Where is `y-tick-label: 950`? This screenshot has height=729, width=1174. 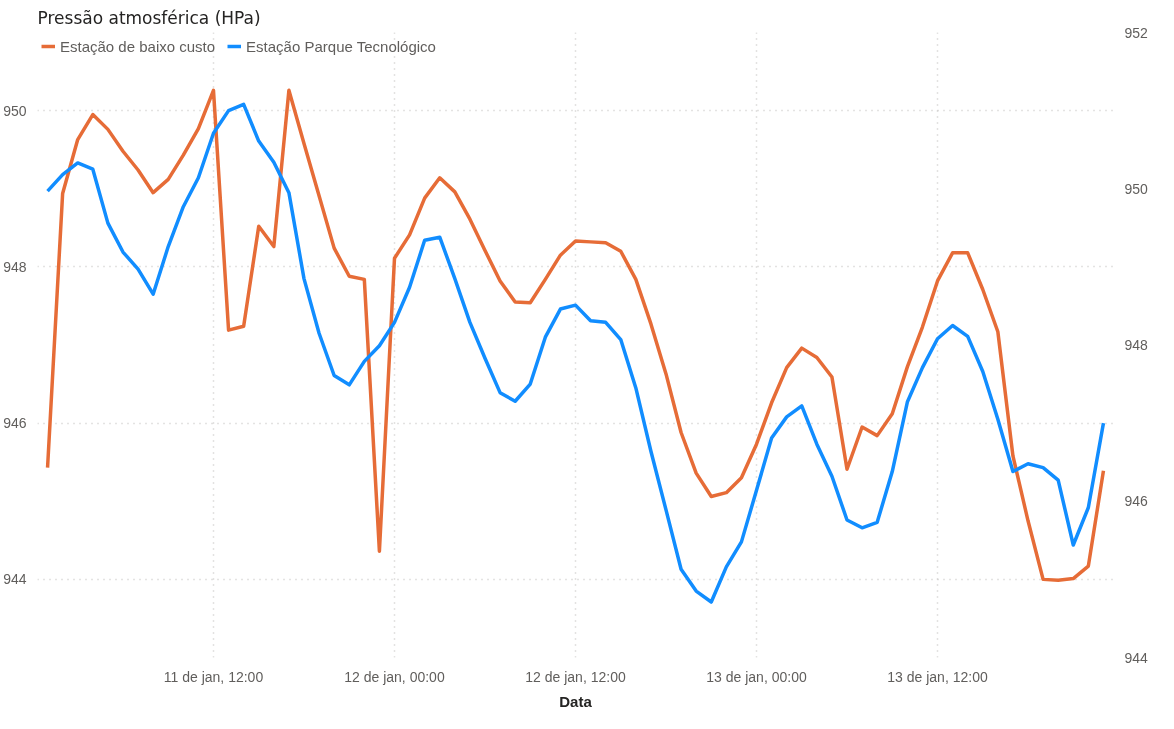 y-tick-label: 950 is located at coordinates (15, 110).